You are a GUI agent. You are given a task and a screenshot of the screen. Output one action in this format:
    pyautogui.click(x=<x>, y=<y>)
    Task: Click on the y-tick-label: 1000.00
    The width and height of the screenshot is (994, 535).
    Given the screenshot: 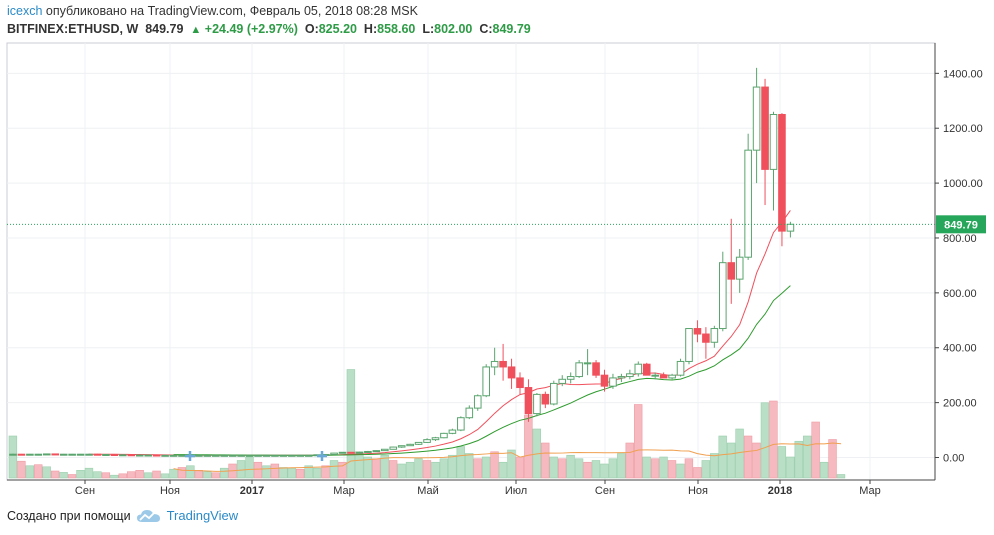 What is the action you would take?
    pyautogui.click(x=963, y=184)
    